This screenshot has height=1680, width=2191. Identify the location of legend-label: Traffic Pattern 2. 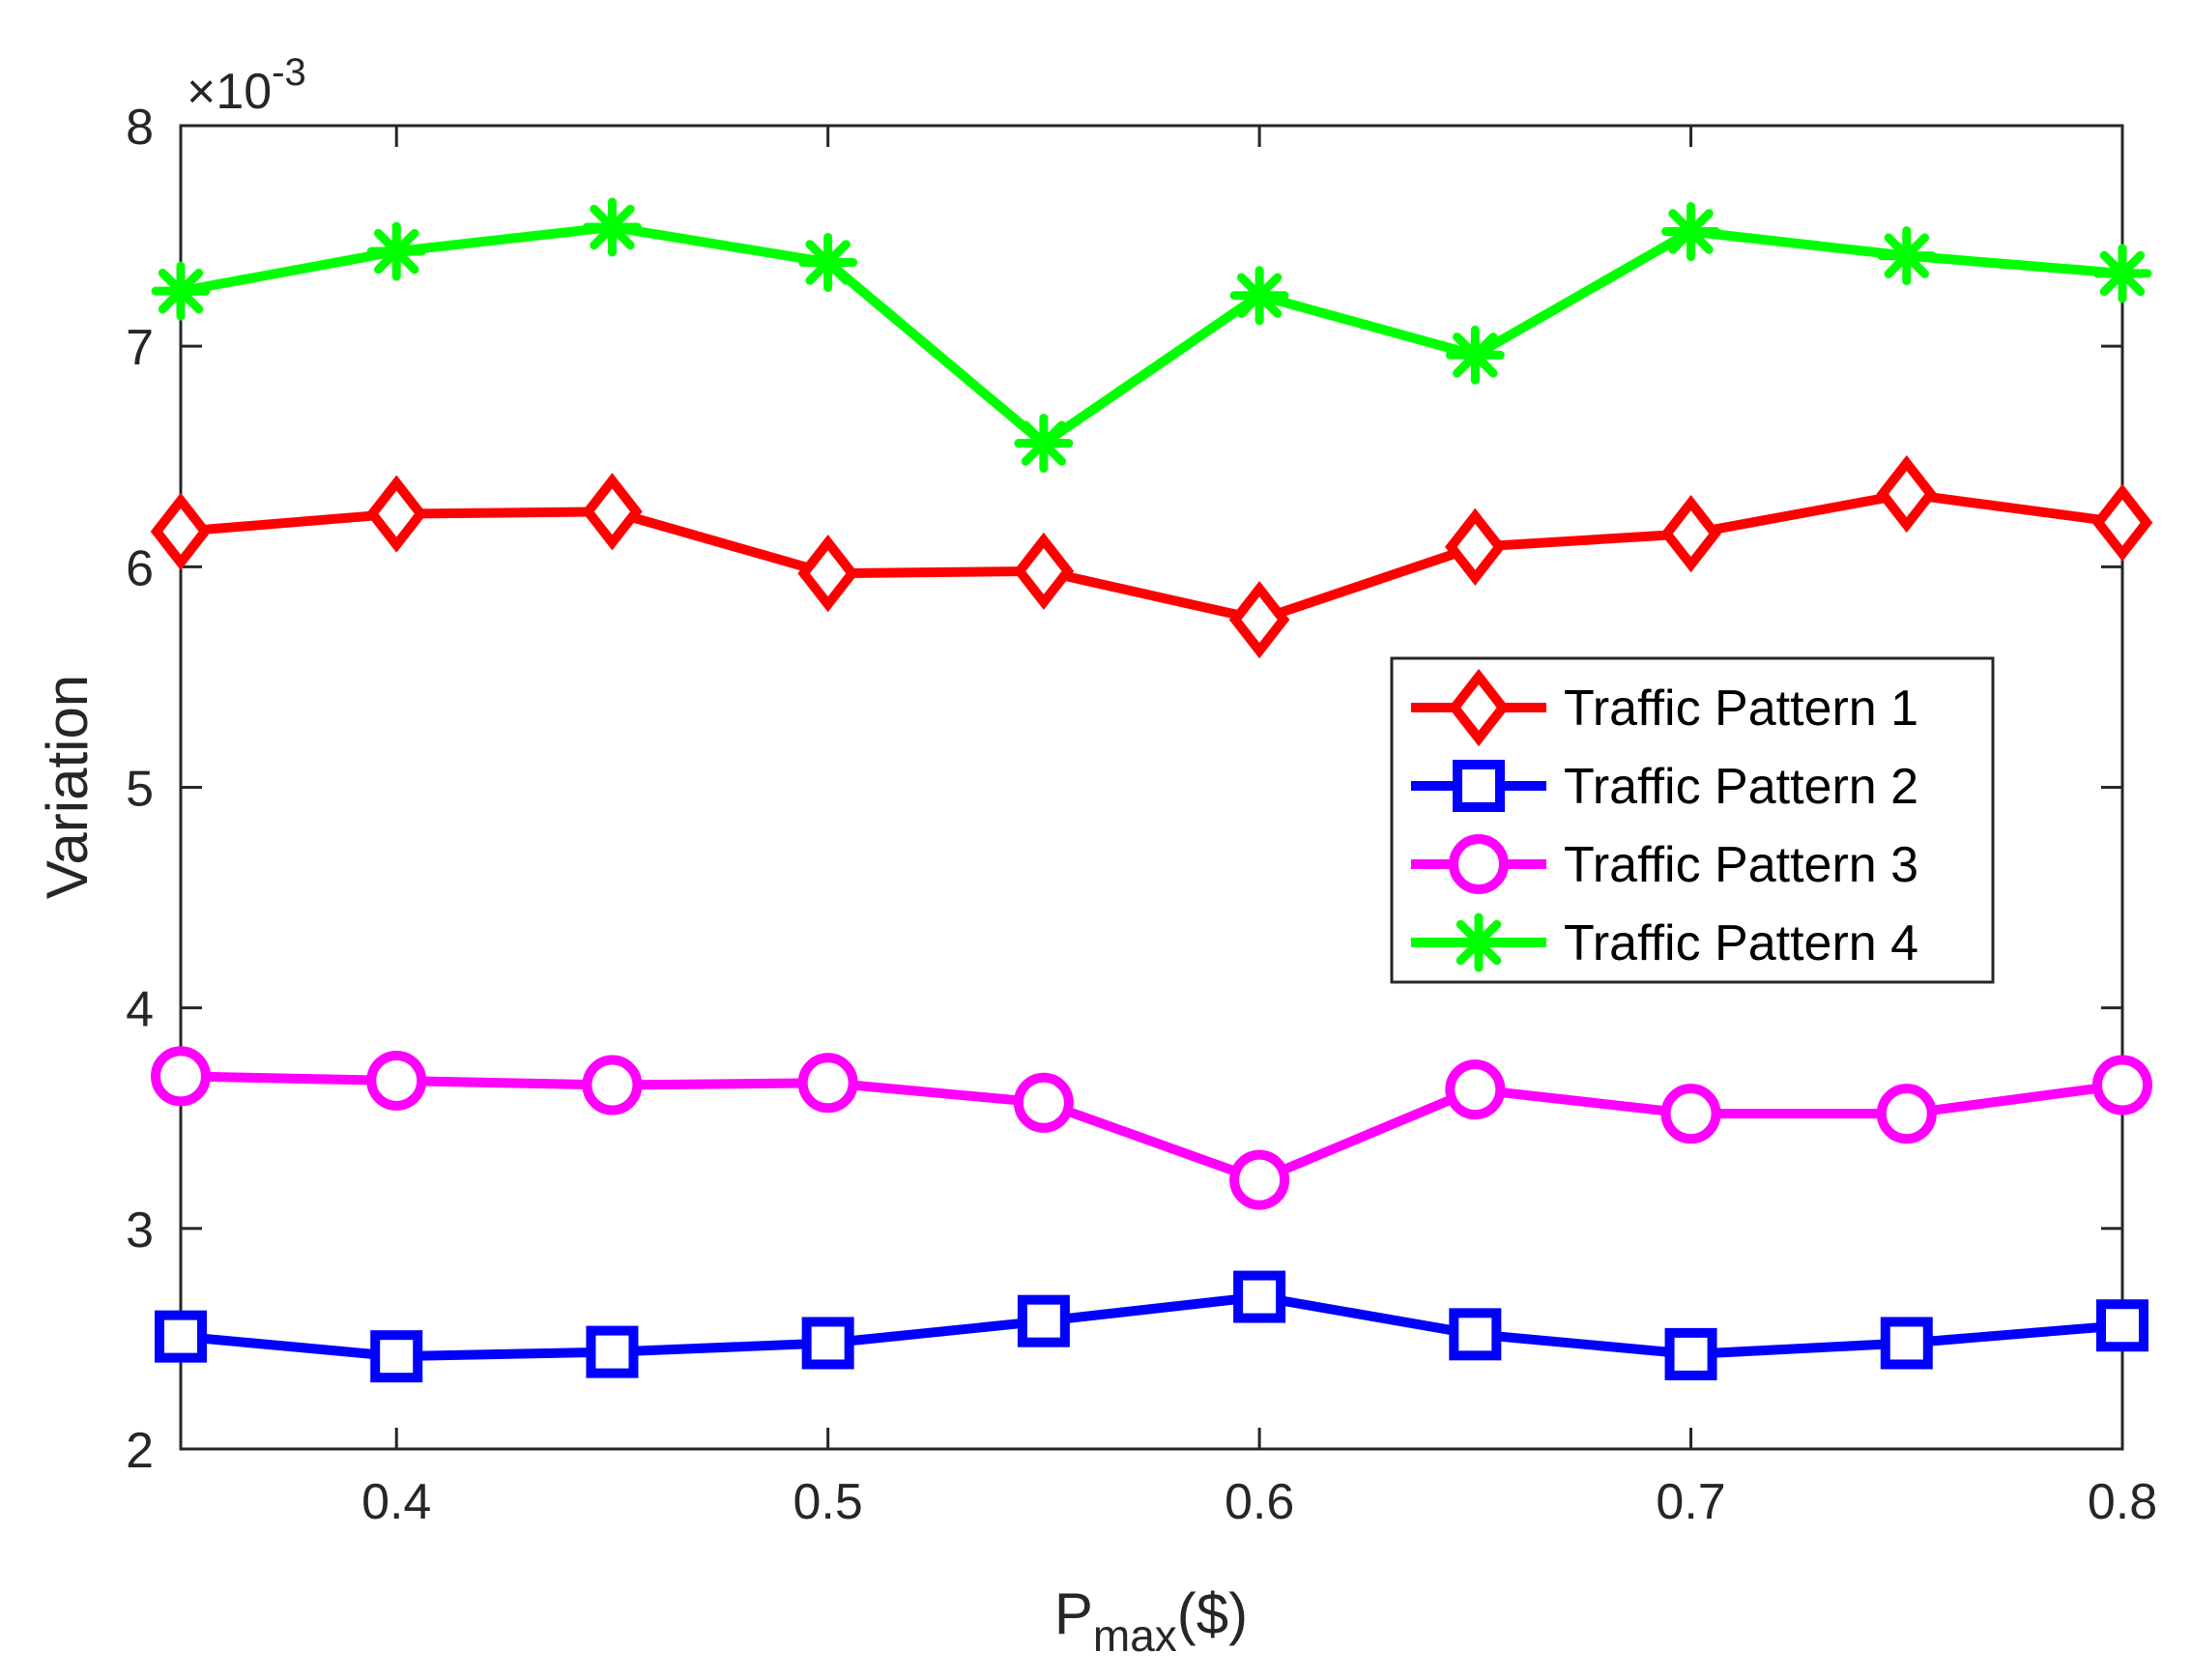
(1741, 787).